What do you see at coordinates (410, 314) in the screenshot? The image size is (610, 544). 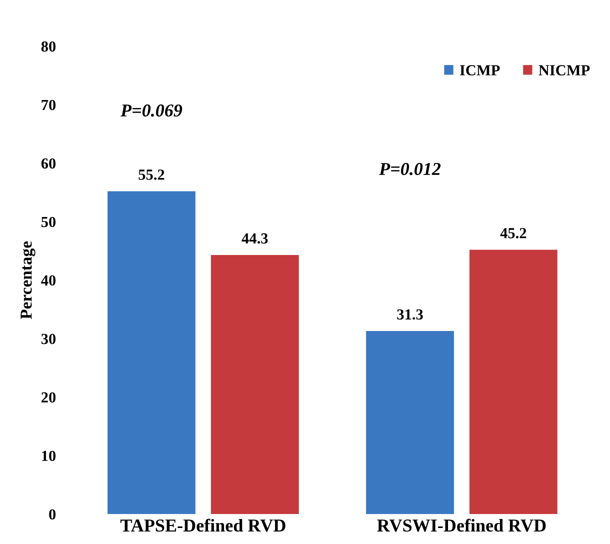 I see `data-label: 31.3` at bounding box center [410, 314].